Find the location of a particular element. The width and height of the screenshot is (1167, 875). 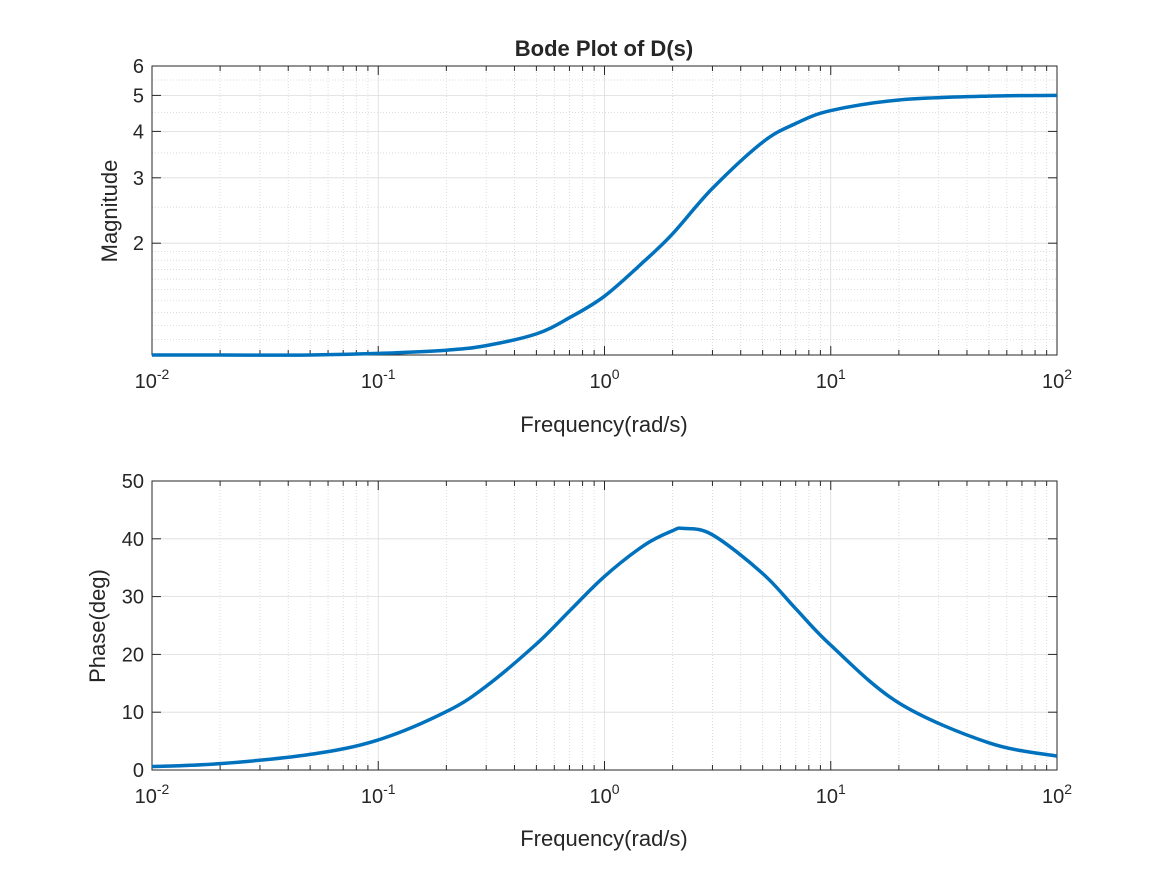

y-axis-label: Magnitude is located at coordinates (109, 211).